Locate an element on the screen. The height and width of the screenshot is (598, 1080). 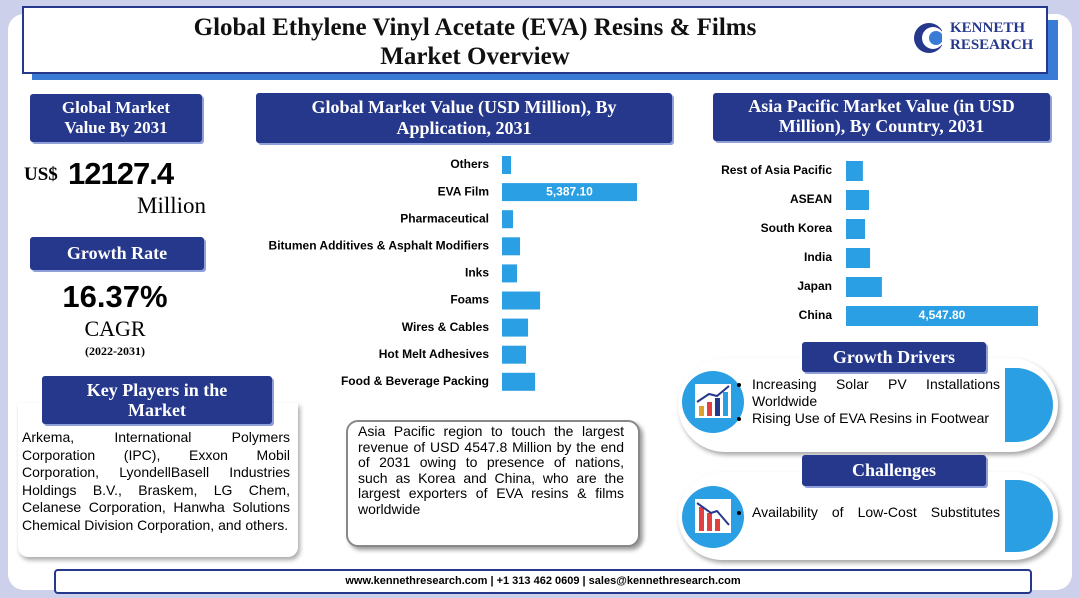
category-label: EVA Film is located at coordinates (463, 191).